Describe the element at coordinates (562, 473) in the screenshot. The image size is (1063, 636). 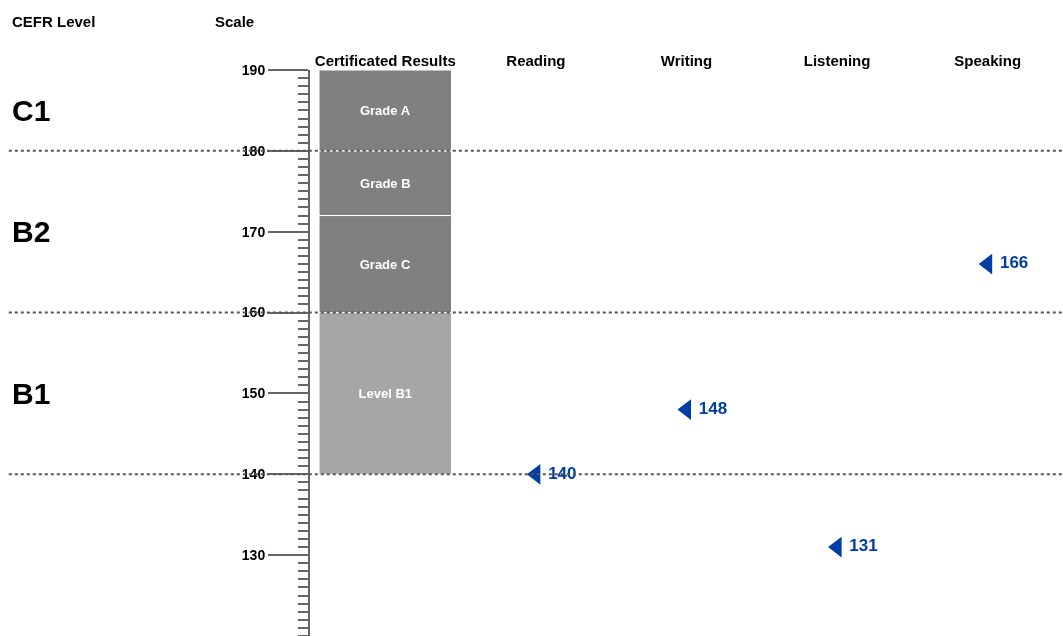
I see `data-label: 140` at that location.